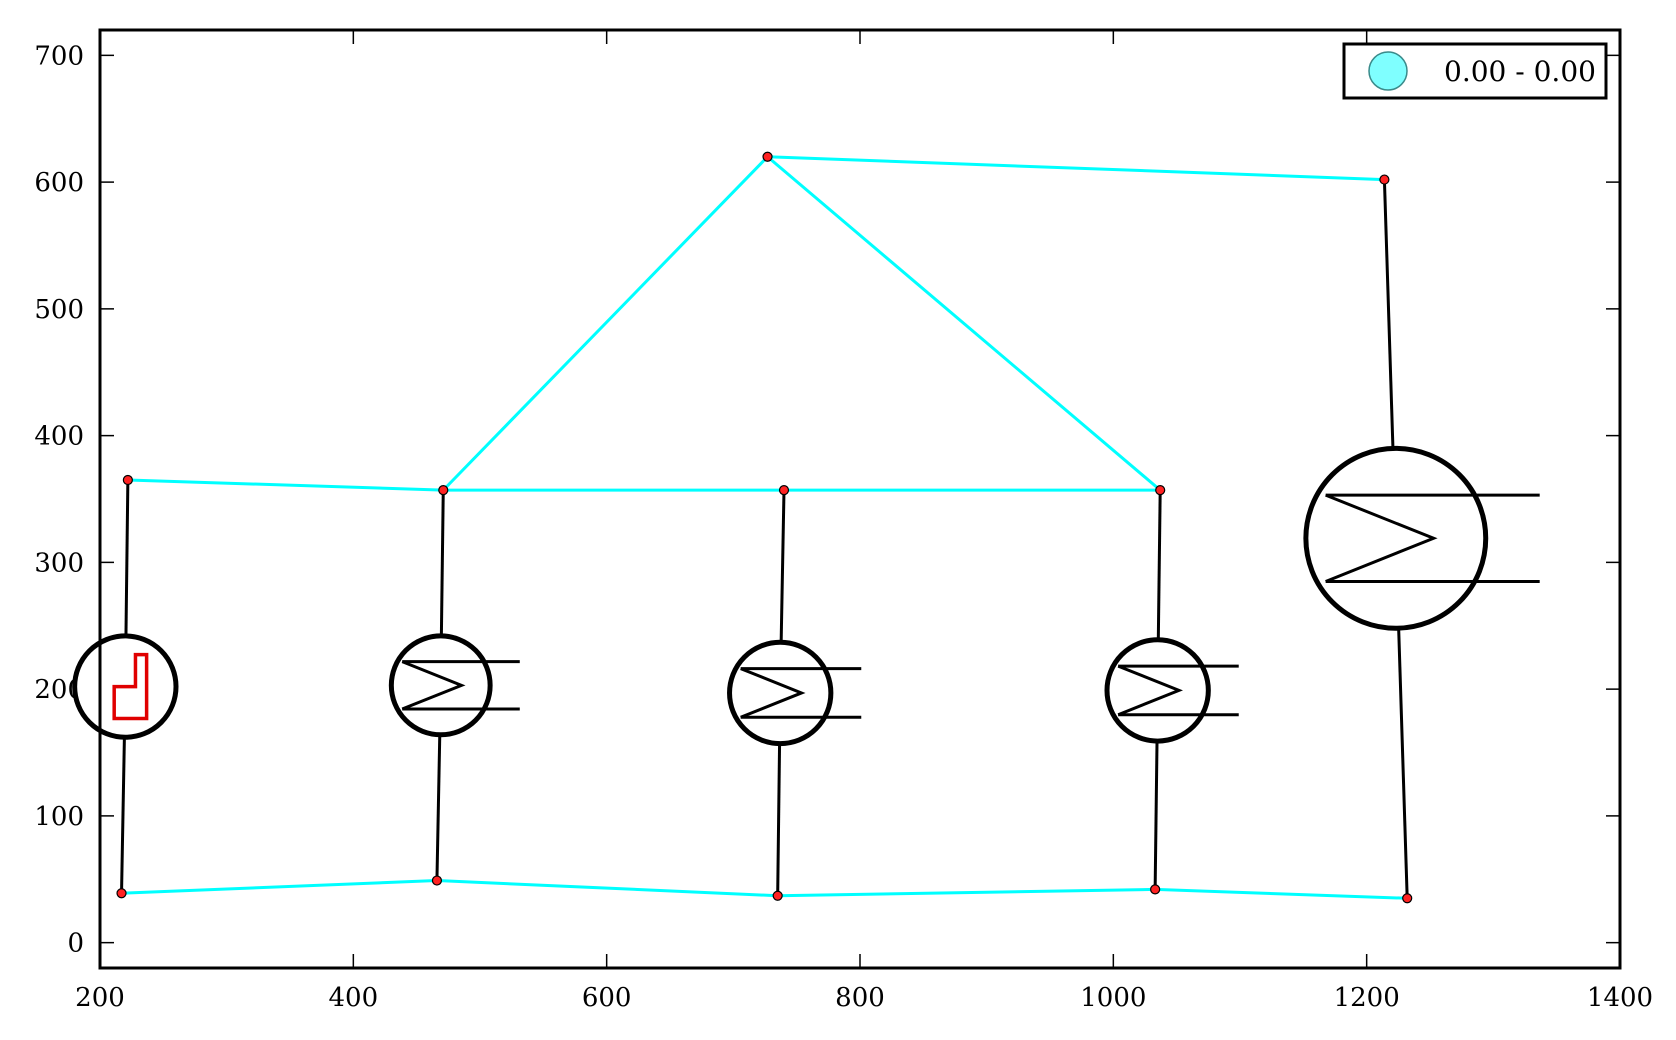 This screenshot has height=1040, width=1676. What do you see at coordinates (59, 437) in the screenshot?
I see `y-tick-label: 400` at bounding box center [59, 437].